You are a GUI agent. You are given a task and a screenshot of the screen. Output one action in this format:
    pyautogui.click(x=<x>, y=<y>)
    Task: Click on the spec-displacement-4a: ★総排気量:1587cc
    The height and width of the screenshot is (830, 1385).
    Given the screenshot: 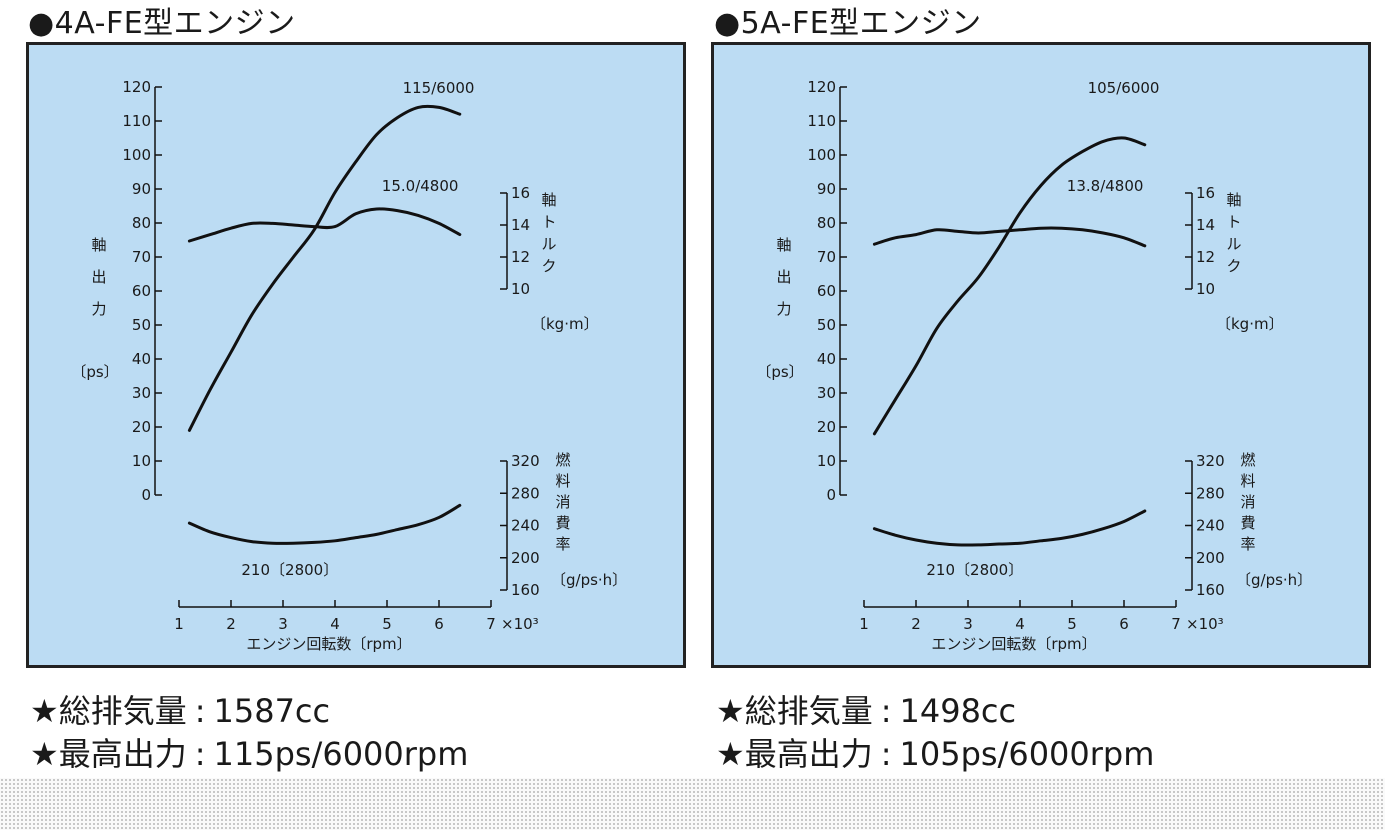 What is the action you would take?
    pyautogui.click(x=180, y=711)
    